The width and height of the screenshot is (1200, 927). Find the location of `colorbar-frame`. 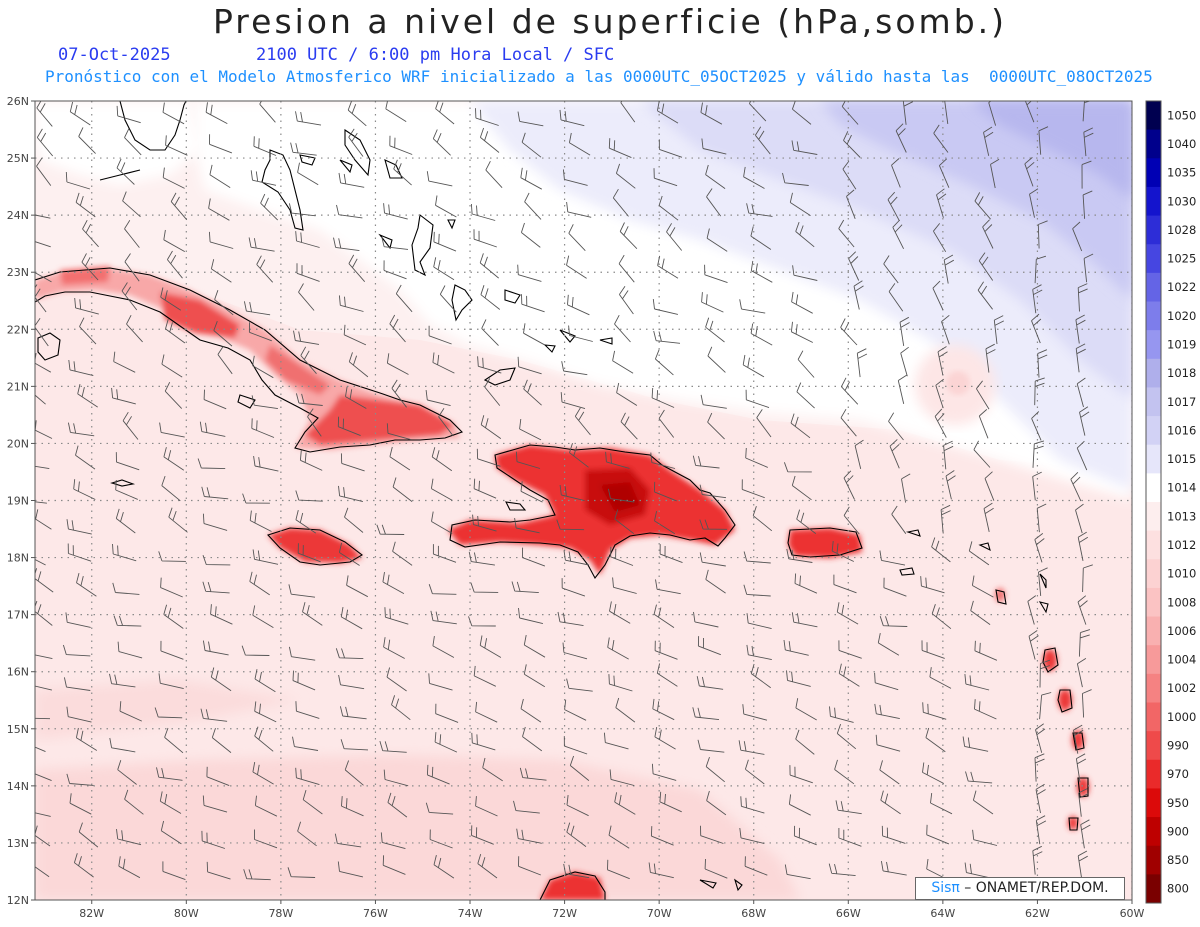

colorbar-frame is located at coordinates (1153, 502).